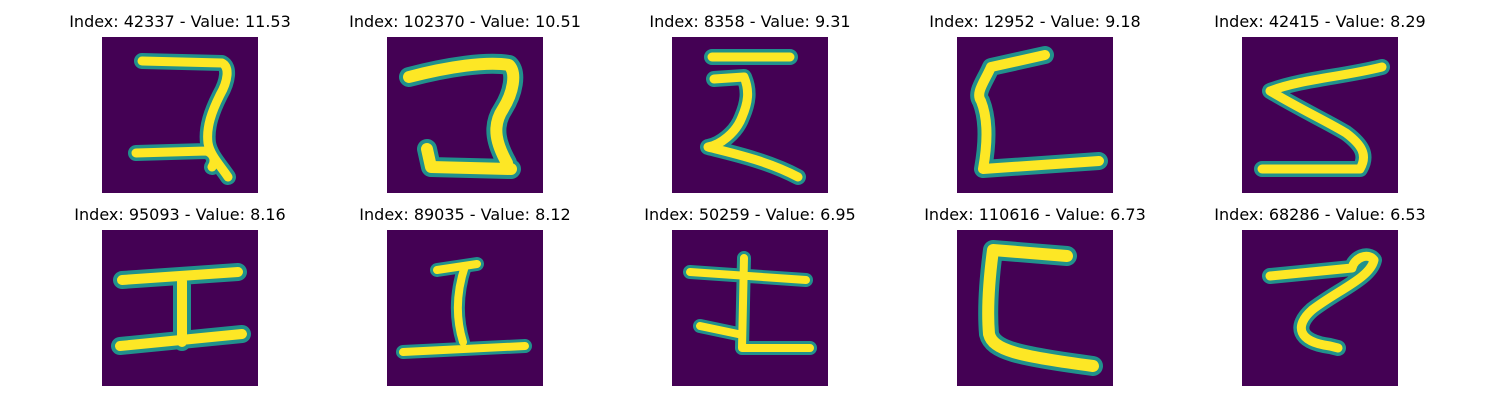 This screenshot has height=400, width=1500. Describe the element at coordinates (1320, 21) in the screenshot. I see `panel-title: Index: 42415 - Value: 8.29` at that location.